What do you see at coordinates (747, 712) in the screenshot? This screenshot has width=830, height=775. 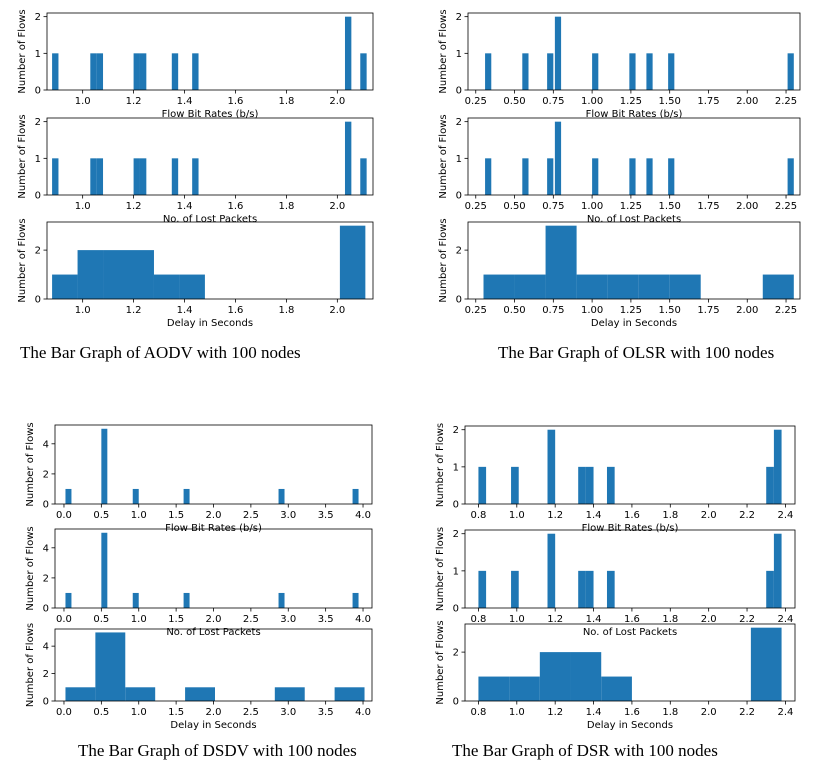 I see `xtick-label-dsr-delay-7: 2.2` at bounding box center [747, 712].